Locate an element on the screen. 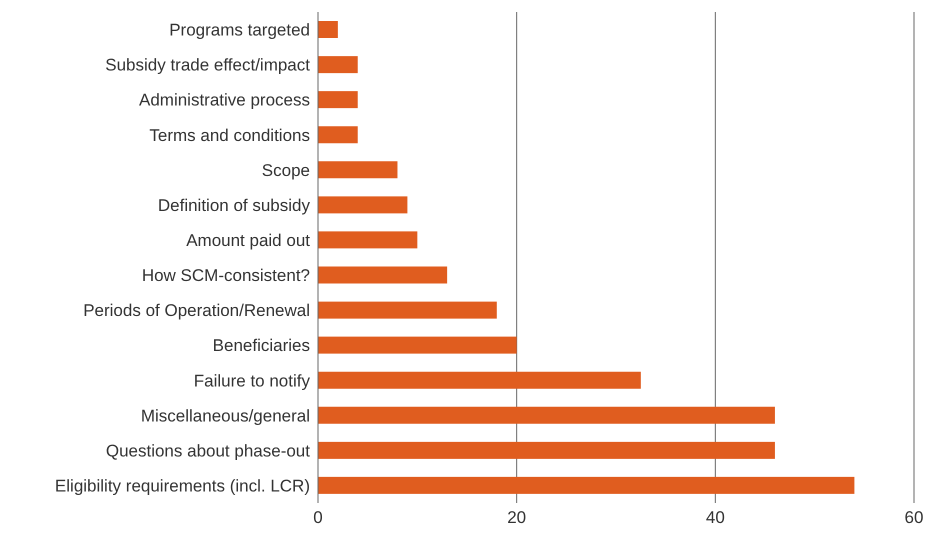 The height and width of the screenshot is (543, 934). x-tick-label: 60 is located at coordinates (914, 518).